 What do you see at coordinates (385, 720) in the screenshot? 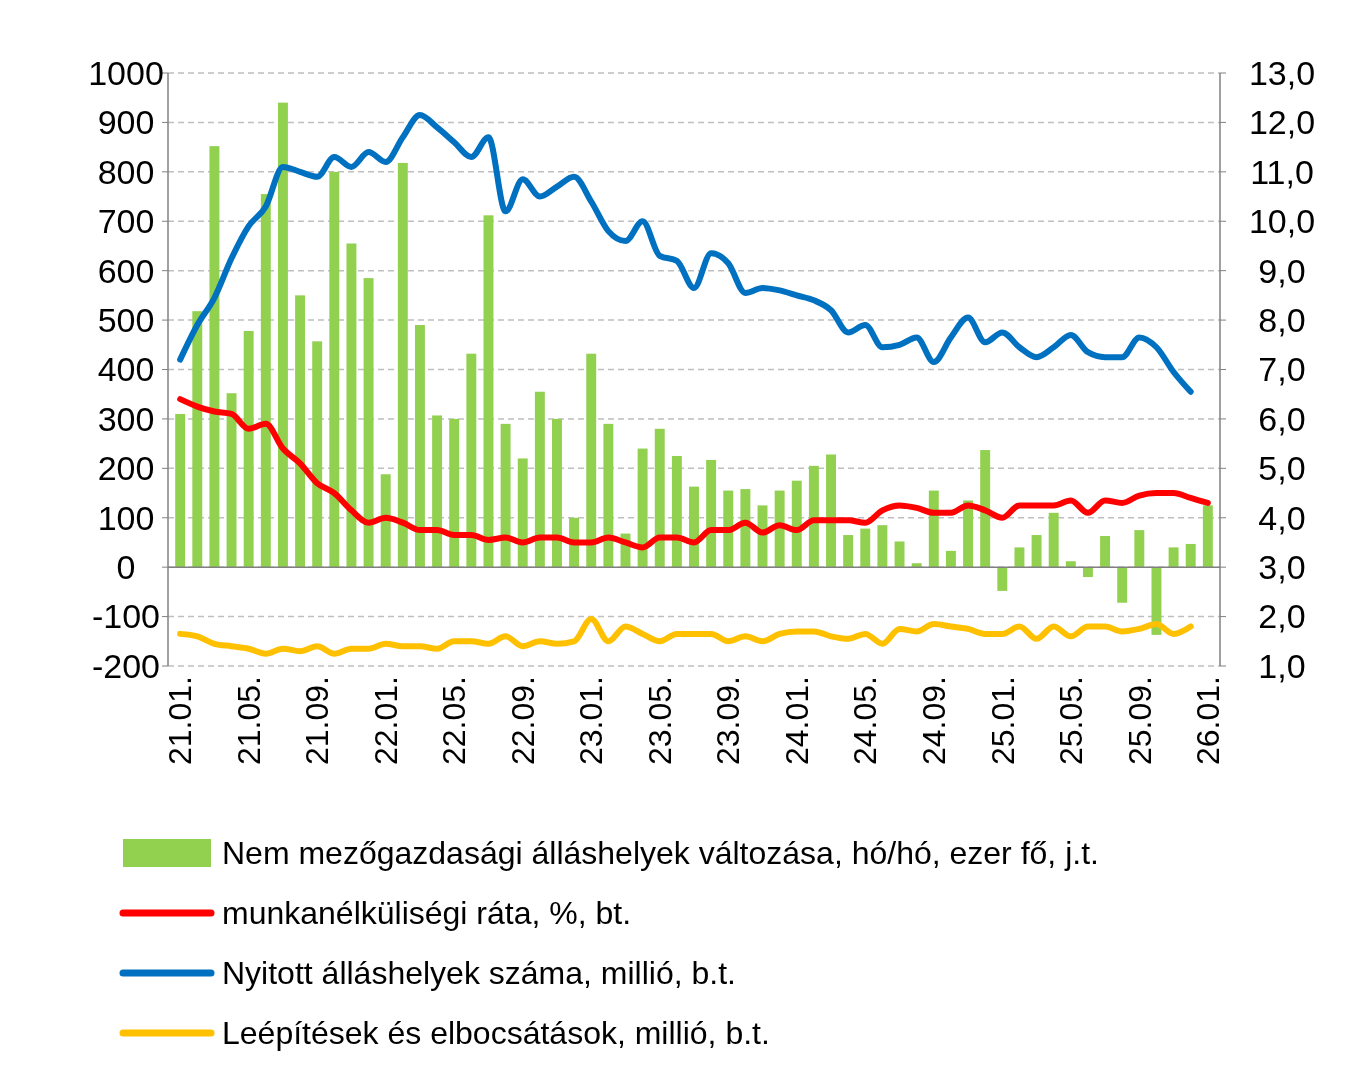
I see `x-tick-label: 22.01.` at bounding box center [385, 720].